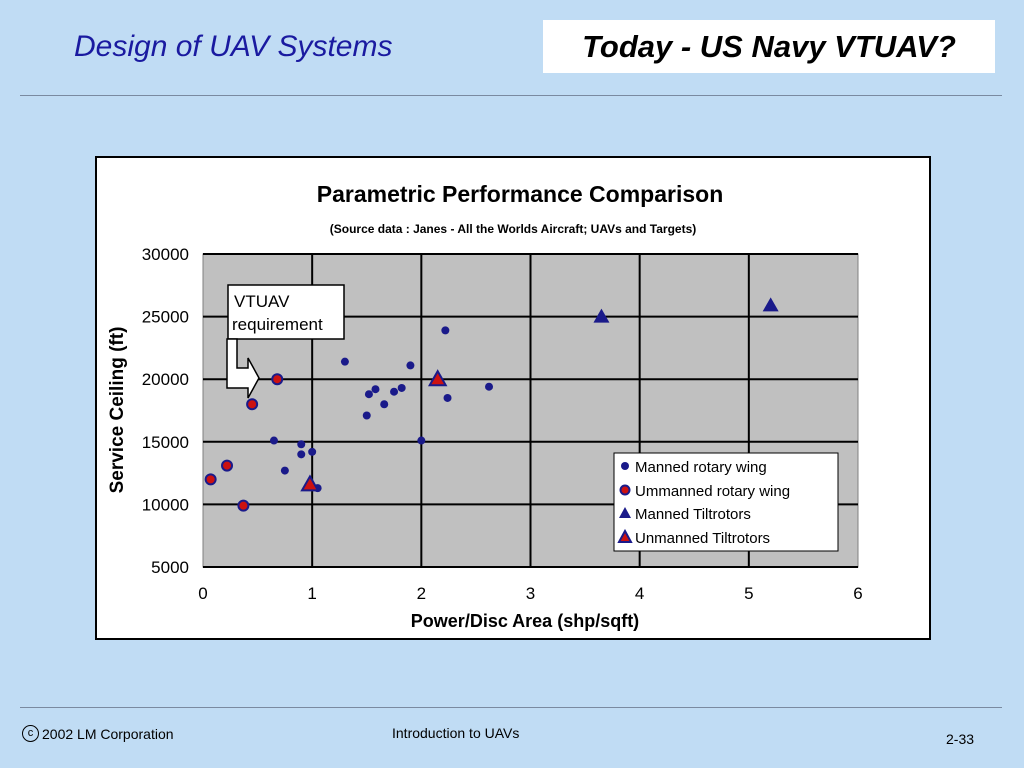 The width and height of the screenshot is (1024, 768). I want to click on legend-box, so click(726, 502).